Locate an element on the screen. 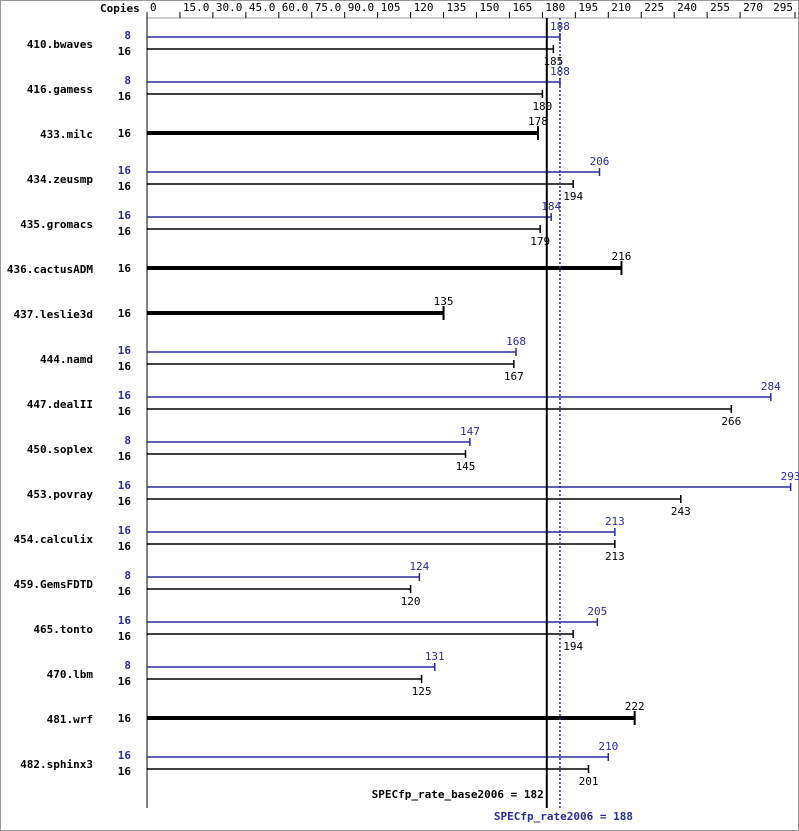  benchmark-label: 433.milc is located at coordinates (66, 134).